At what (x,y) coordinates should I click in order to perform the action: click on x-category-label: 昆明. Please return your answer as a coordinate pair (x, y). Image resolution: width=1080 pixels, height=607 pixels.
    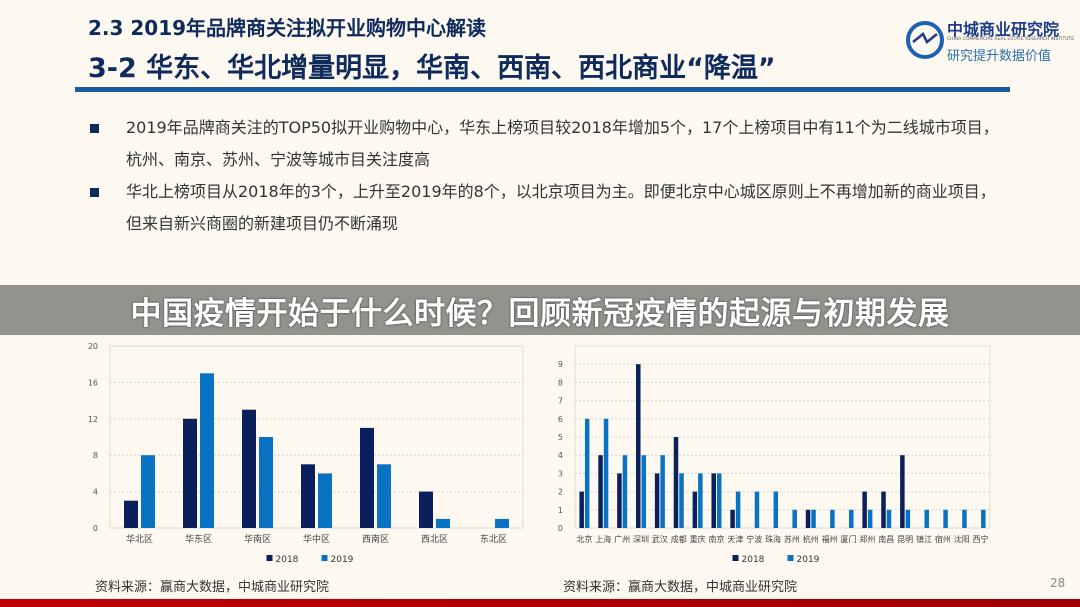
    Looking at the image, I should click on (905, 539).